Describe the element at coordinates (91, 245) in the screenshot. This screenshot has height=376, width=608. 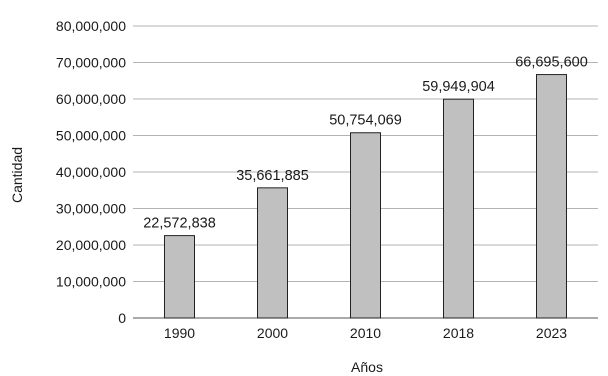
I see `y-tick-label: 20,000,000` at that location.